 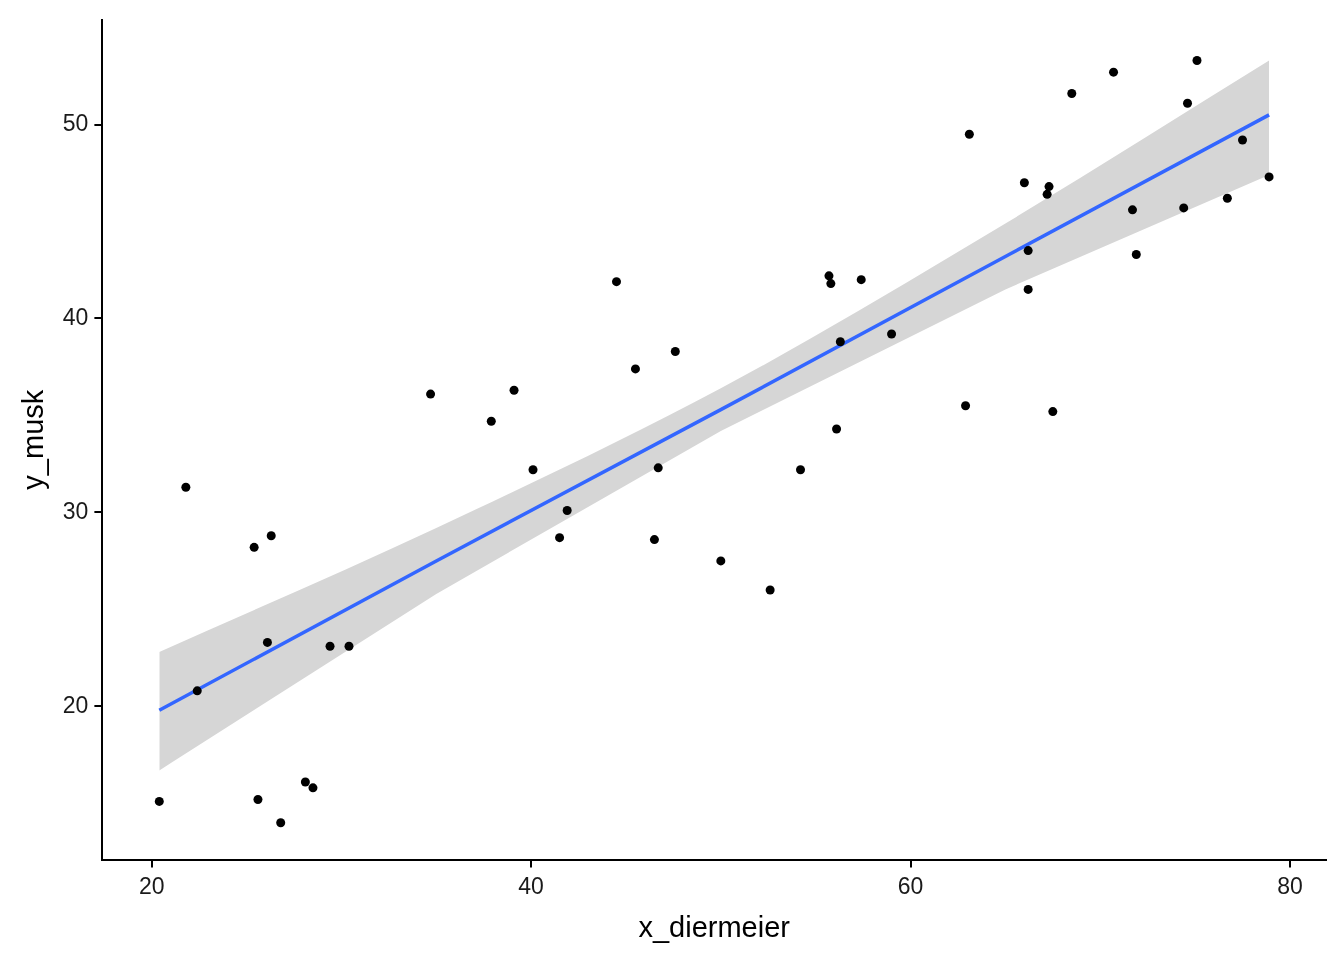 What do you see at coordinates (75, 704) in the screenshot?
I see `y-tick-label: 20` at bounding box center [75, 704].